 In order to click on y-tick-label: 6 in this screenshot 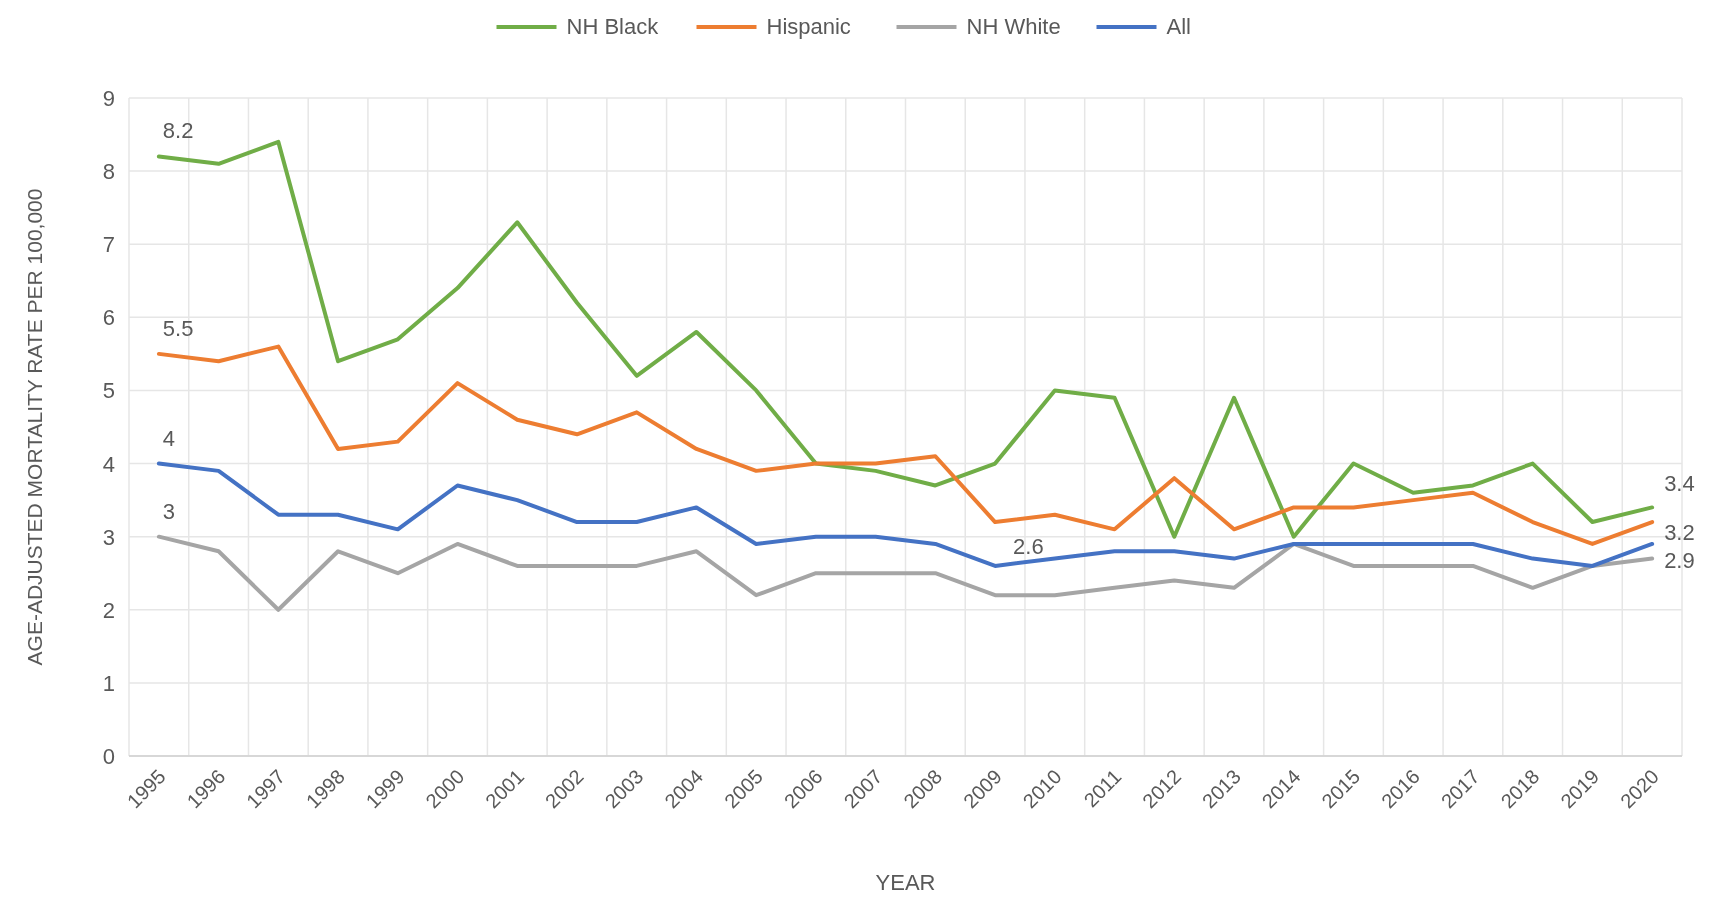, I will do `click(108, 318)`.